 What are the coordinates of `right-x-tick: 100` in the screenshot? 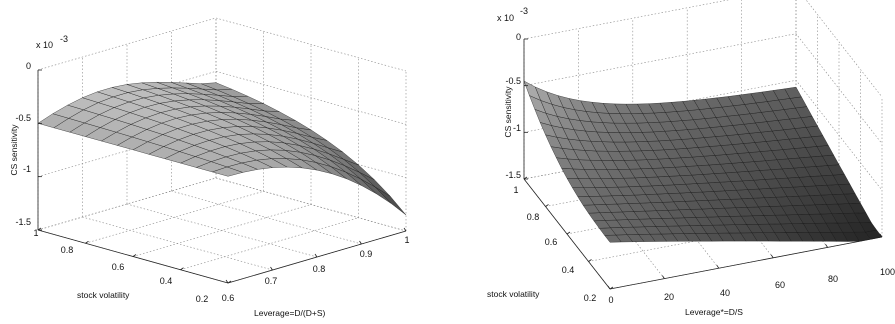 It's located at (887, 272).